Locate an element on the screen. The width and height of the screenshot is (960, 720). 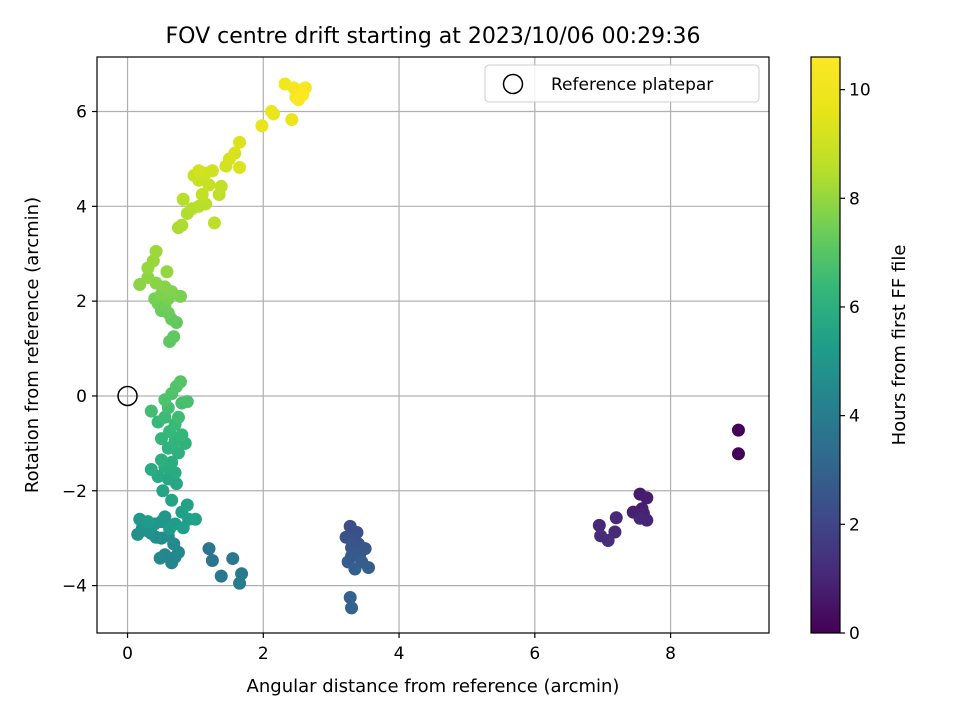
legend-box is located at coordinates (622, 83).